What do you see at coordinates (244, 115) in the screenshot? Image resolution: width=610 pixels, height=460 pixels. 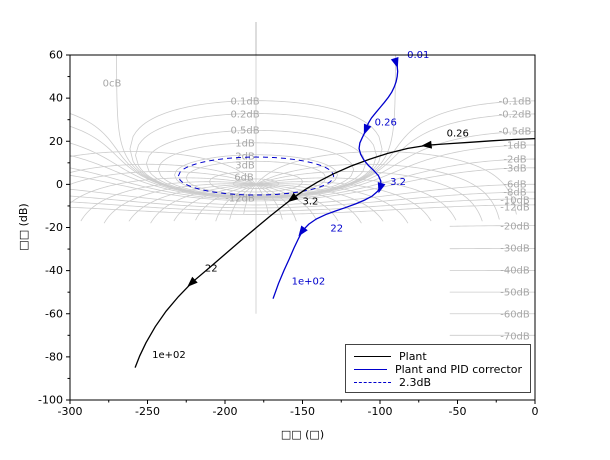 I see `grid-label: 0.2dB` at bounding box center [244, 115].